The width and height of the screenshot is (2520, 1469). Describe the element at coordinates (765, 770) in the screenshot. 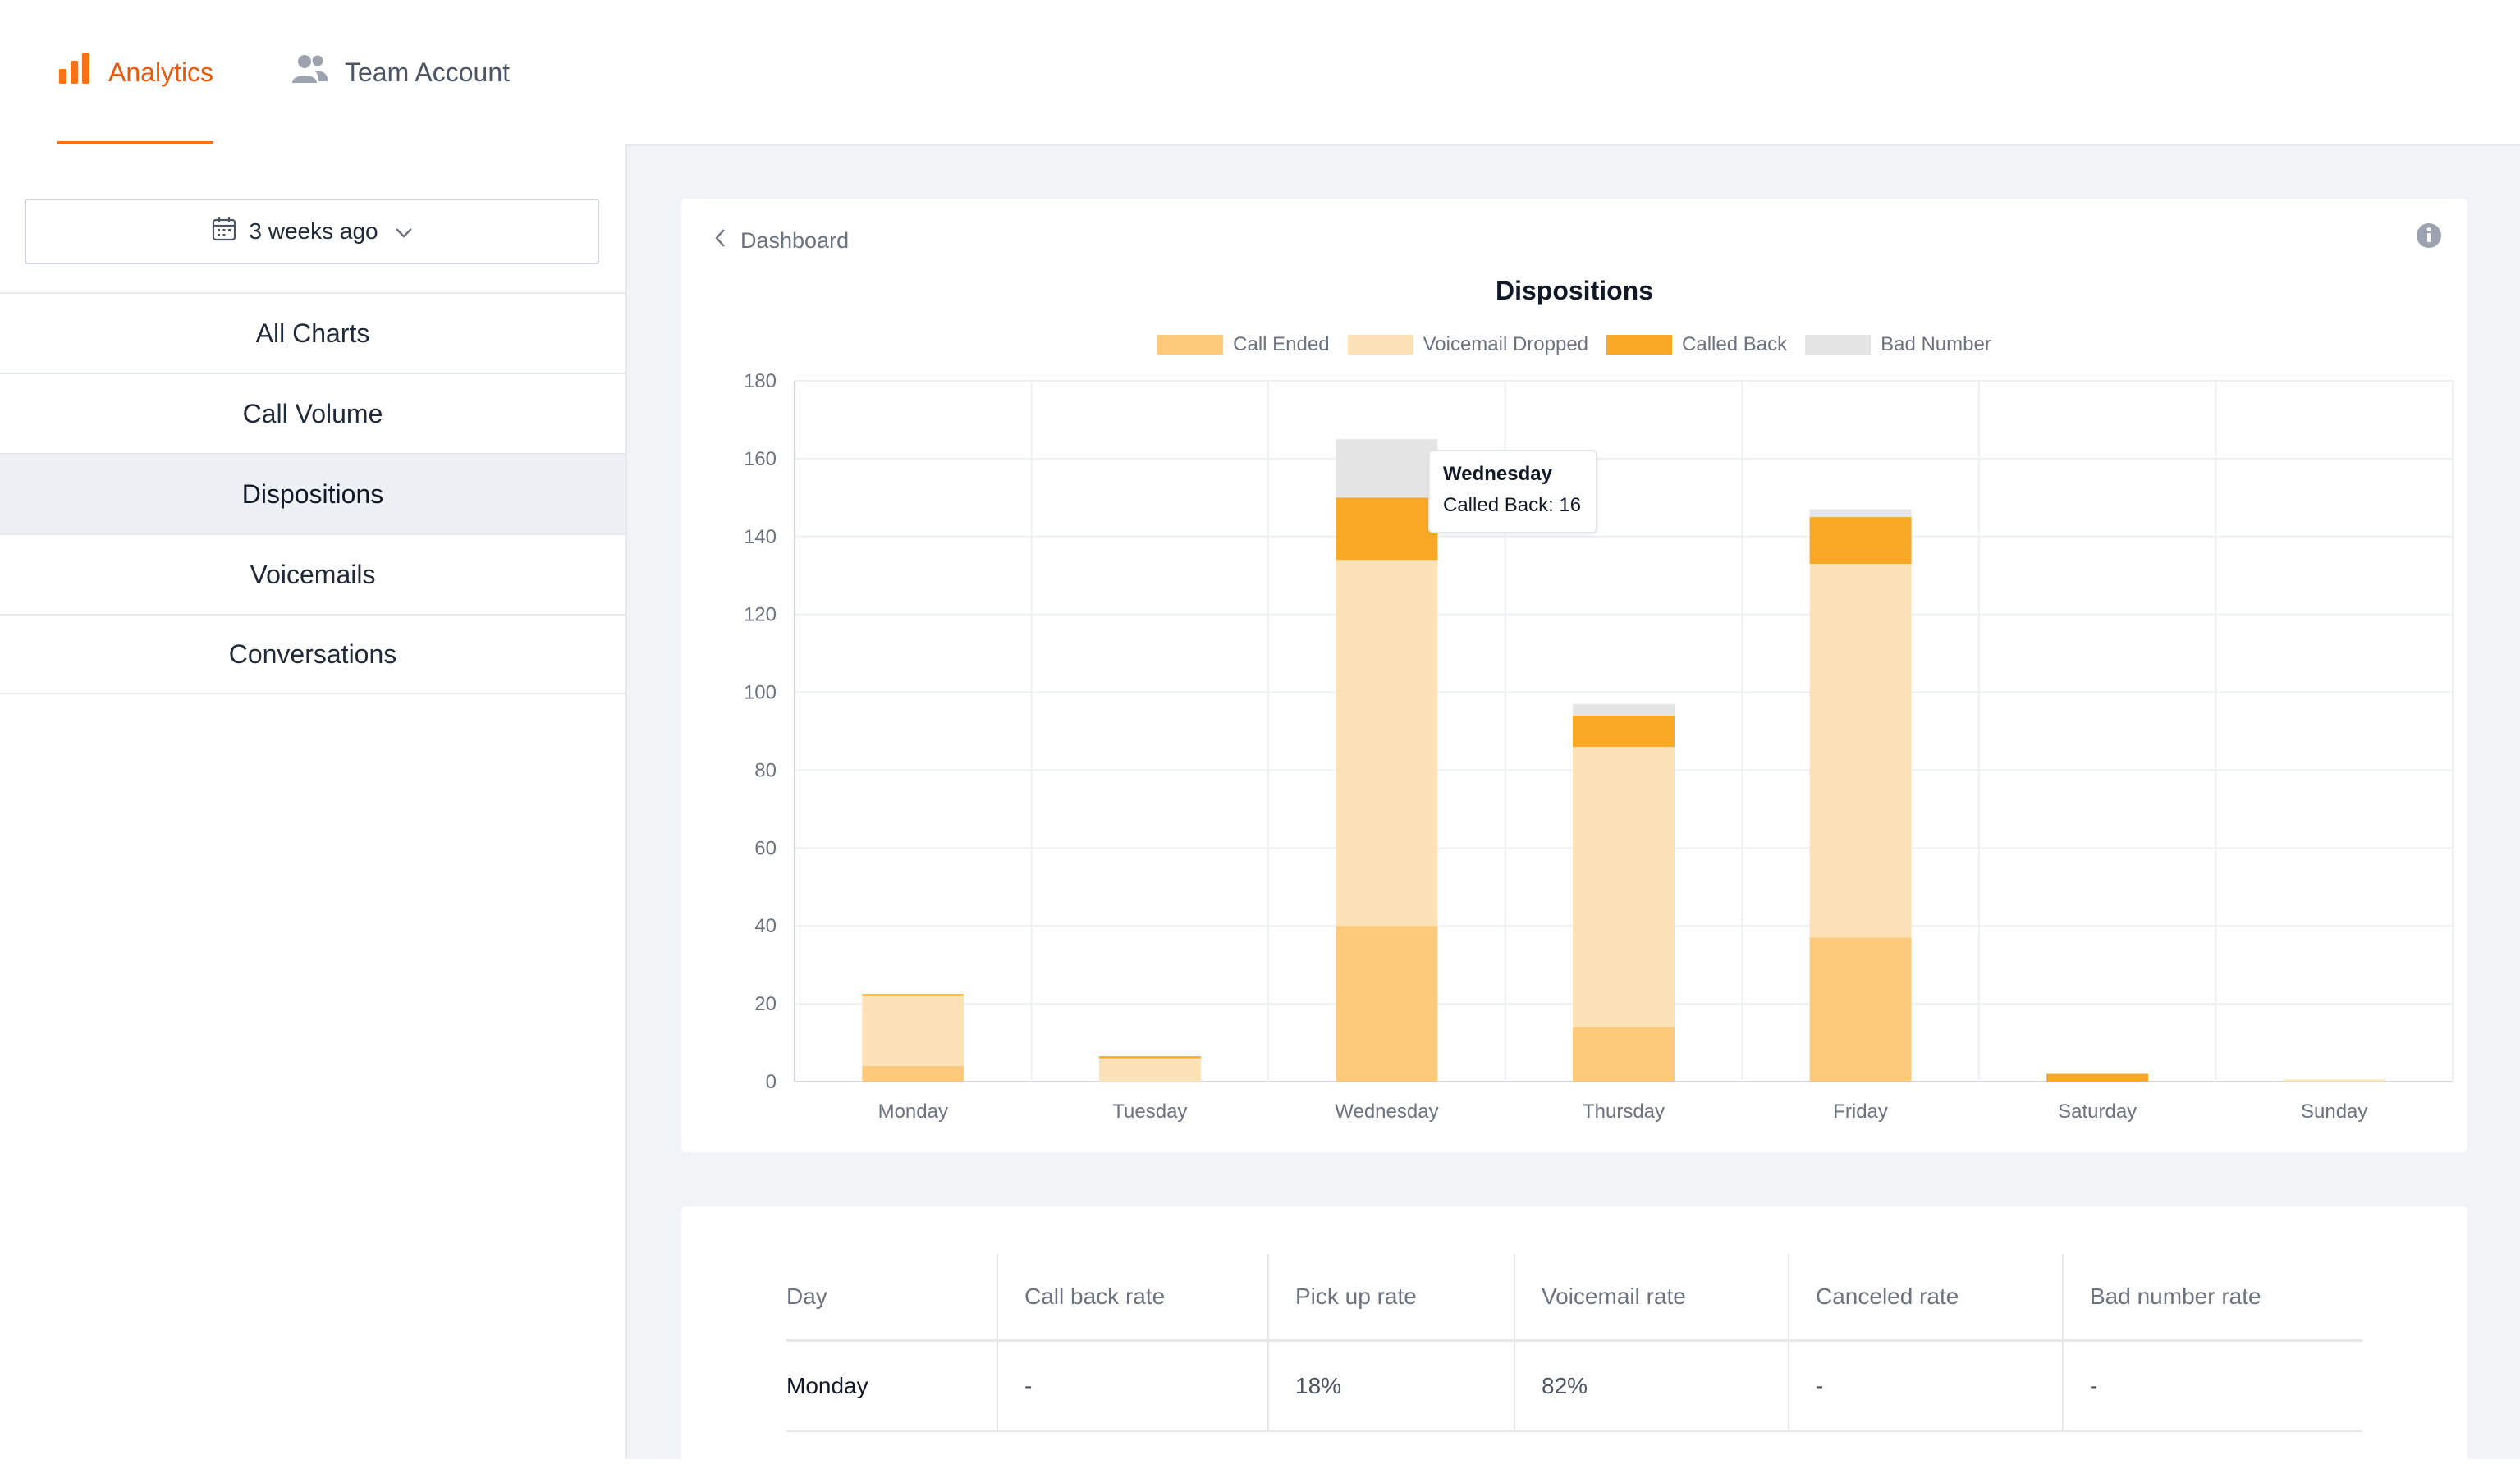

I see `y-tick-label: 80` at that location.